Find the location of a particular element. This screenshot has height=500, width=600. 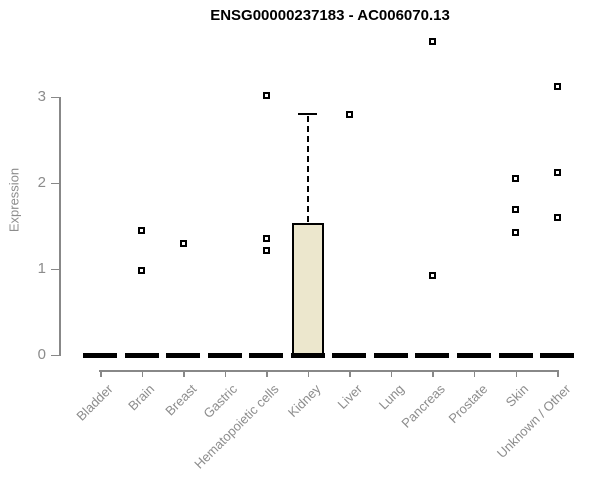

y-tick-label: 1 is located at coordinates (41, 268).